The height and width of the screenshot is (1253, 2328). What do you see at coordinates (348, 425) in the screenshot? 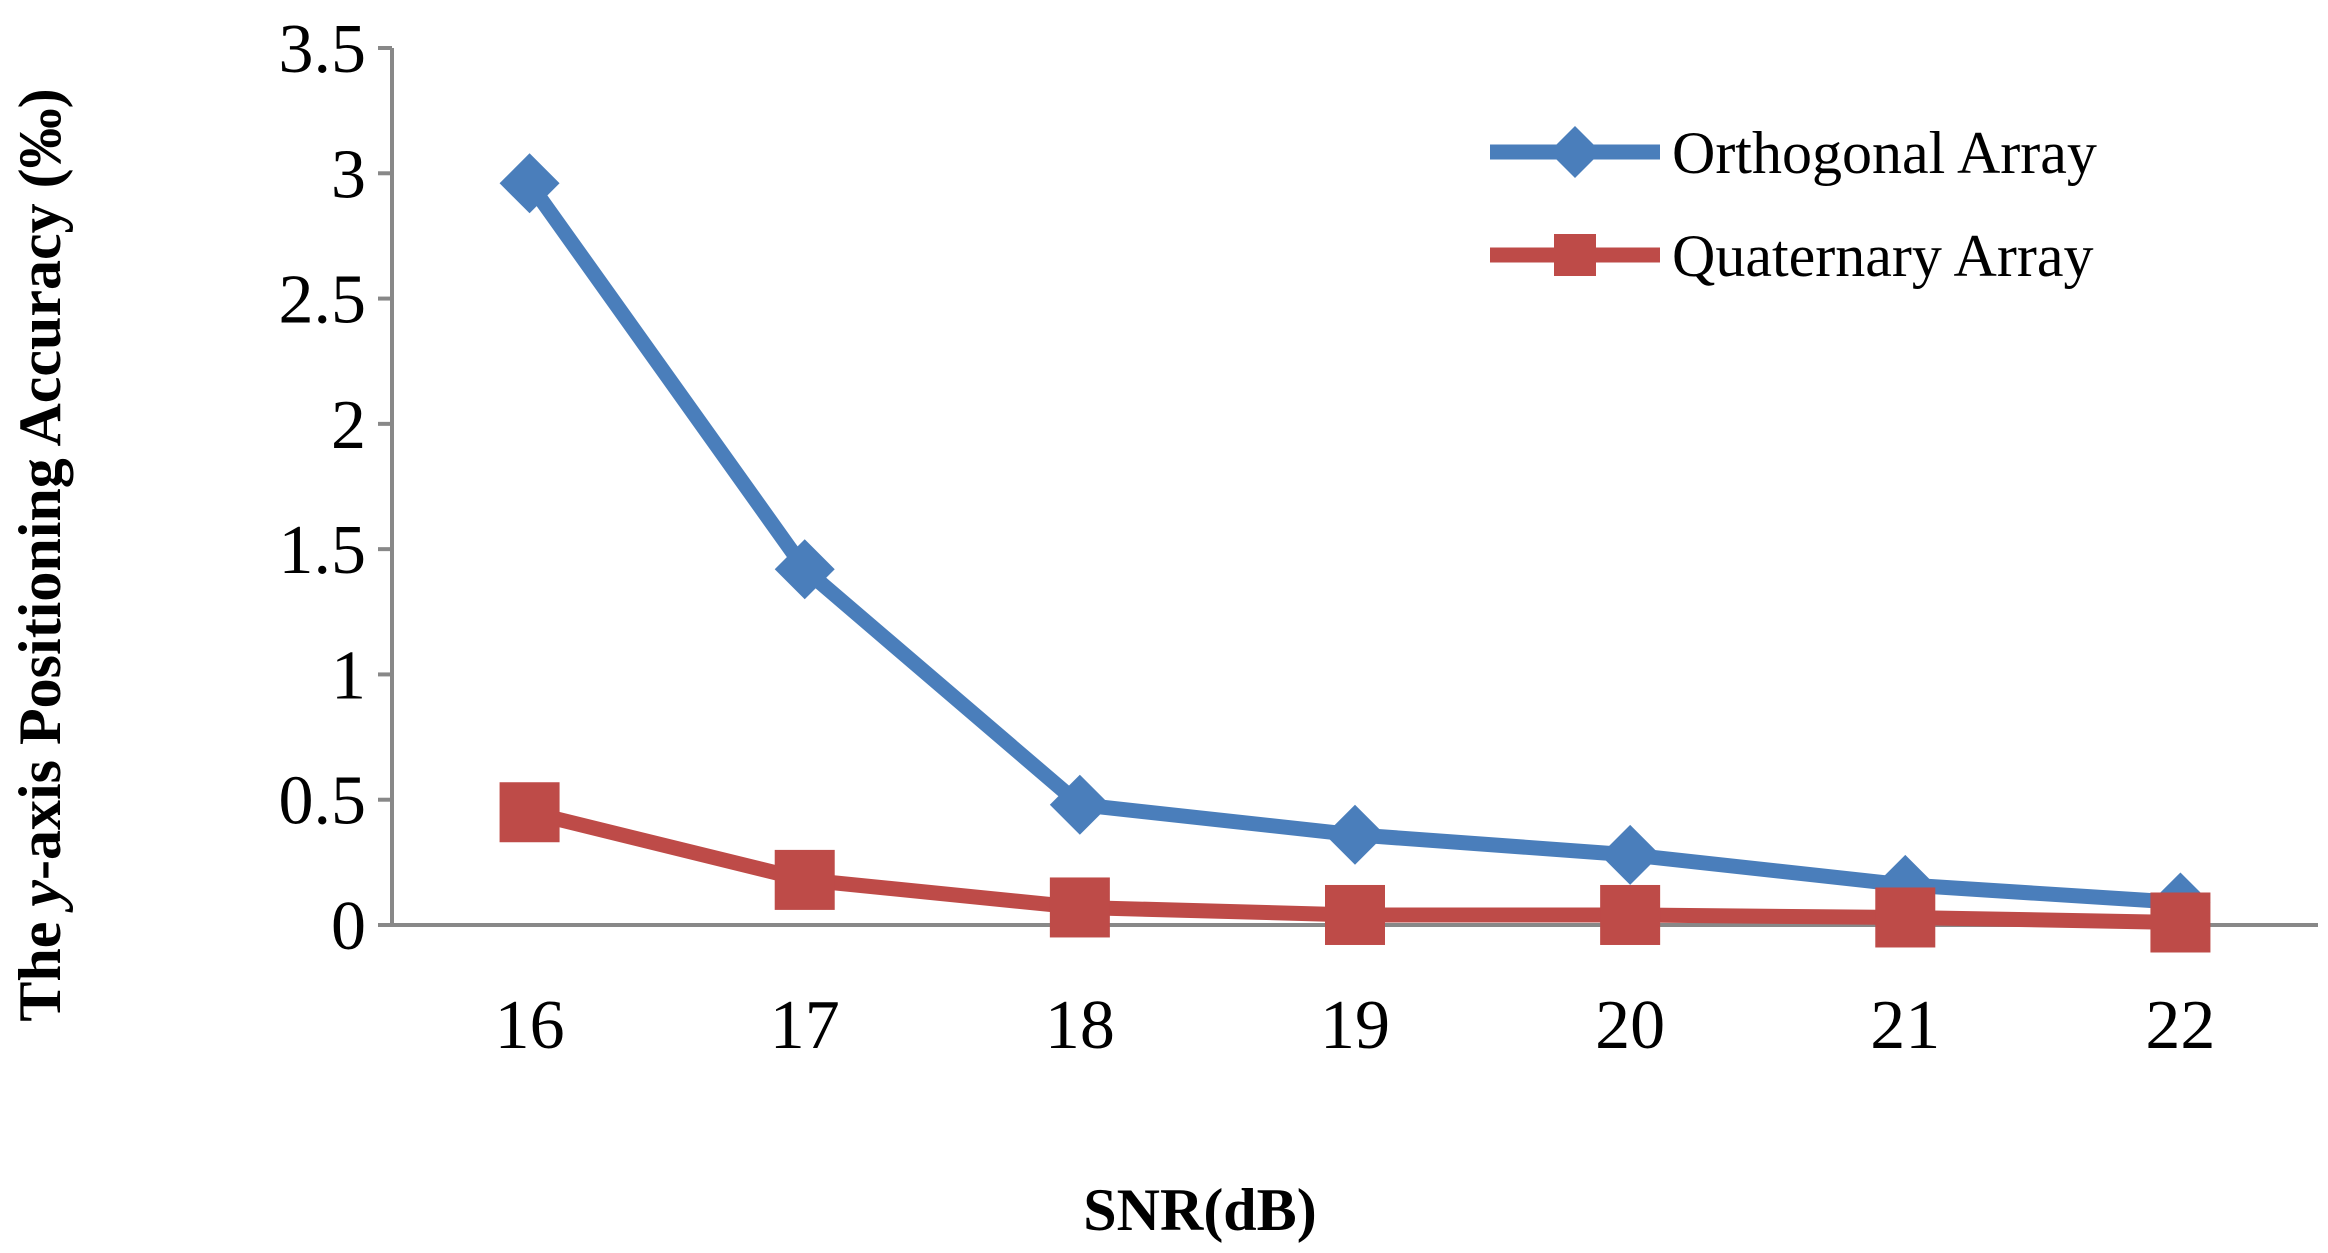
I see `y-tick-label: 2` at bounding box center [348, 425].